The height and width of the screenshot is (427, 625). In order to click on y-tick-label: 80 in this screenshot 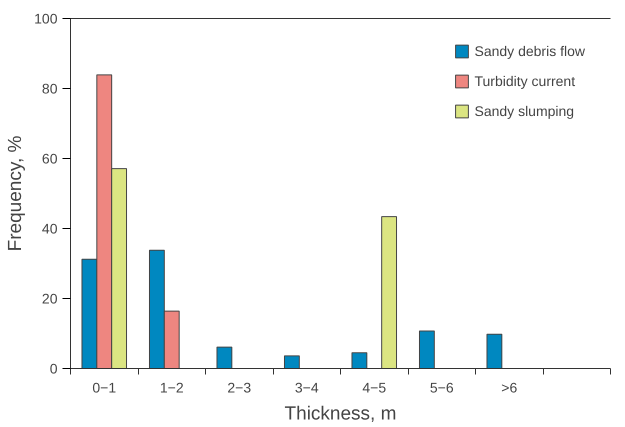, I will do `click(50, 88)`.